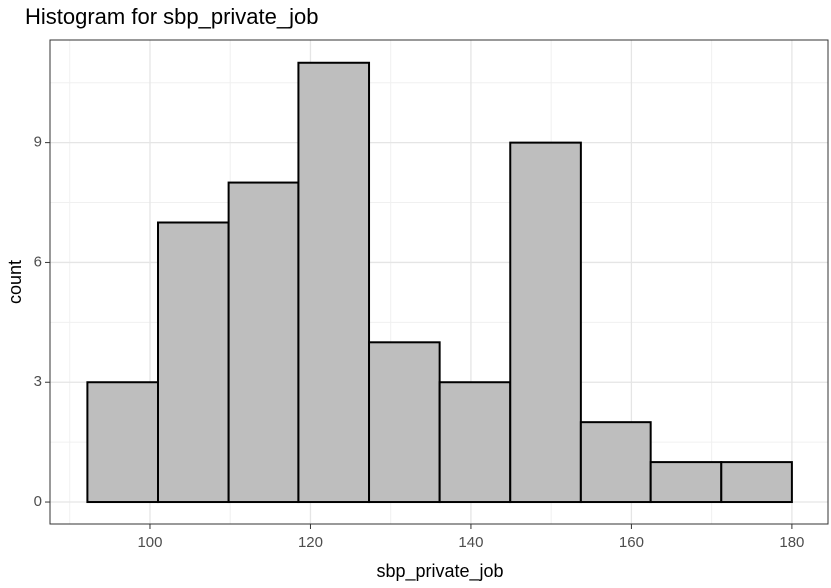 Image resolution: width=831 pixels, height=588 pixels. Describe the element at coordinates (38, 501) in the screenshot. I see `y-tick-label: 0` at that location.